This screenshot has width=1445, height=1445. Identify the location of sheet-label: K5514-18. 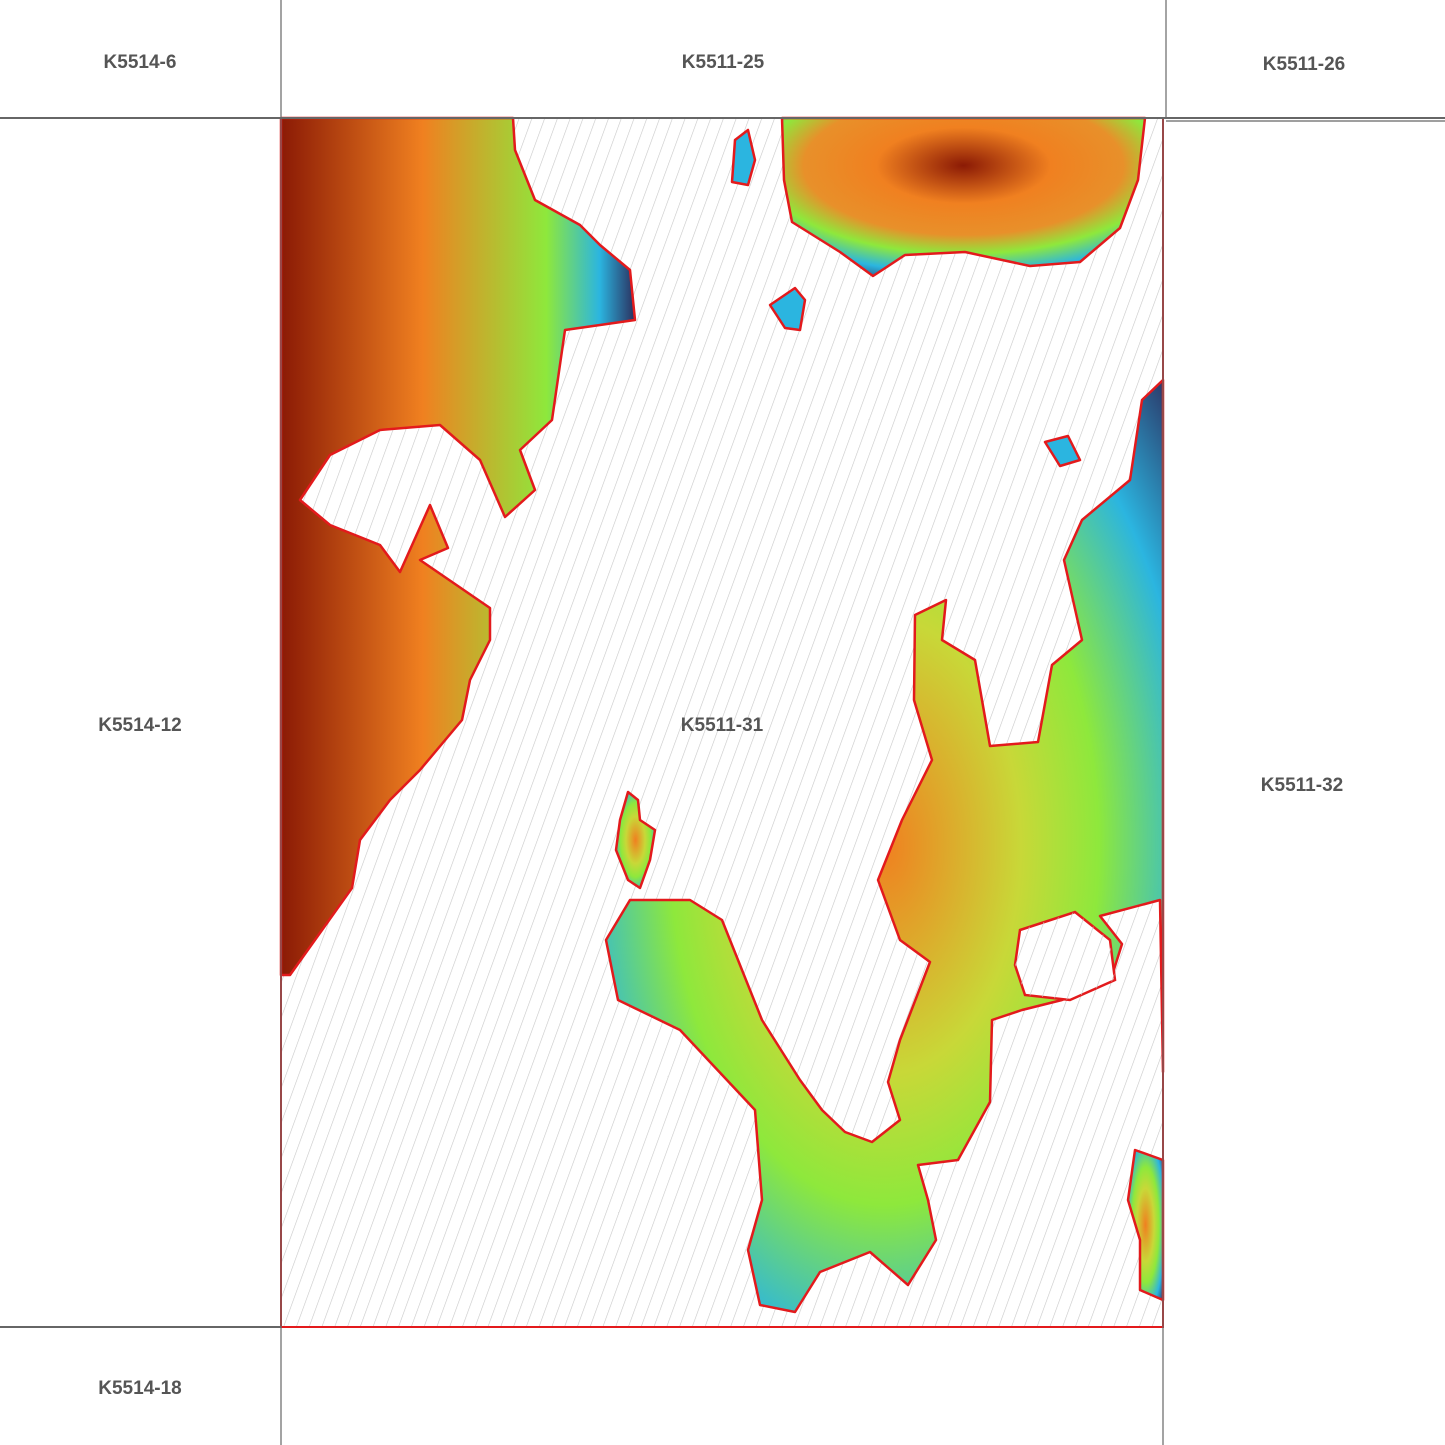
(139, 1388).